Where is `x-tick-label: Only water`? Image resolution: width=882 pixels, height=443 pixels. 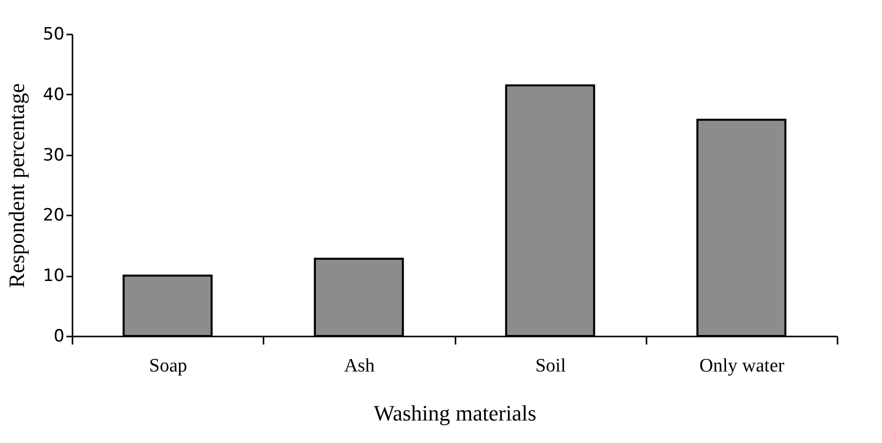 x-tick-label: Only water is located at coordinates (742, 366).